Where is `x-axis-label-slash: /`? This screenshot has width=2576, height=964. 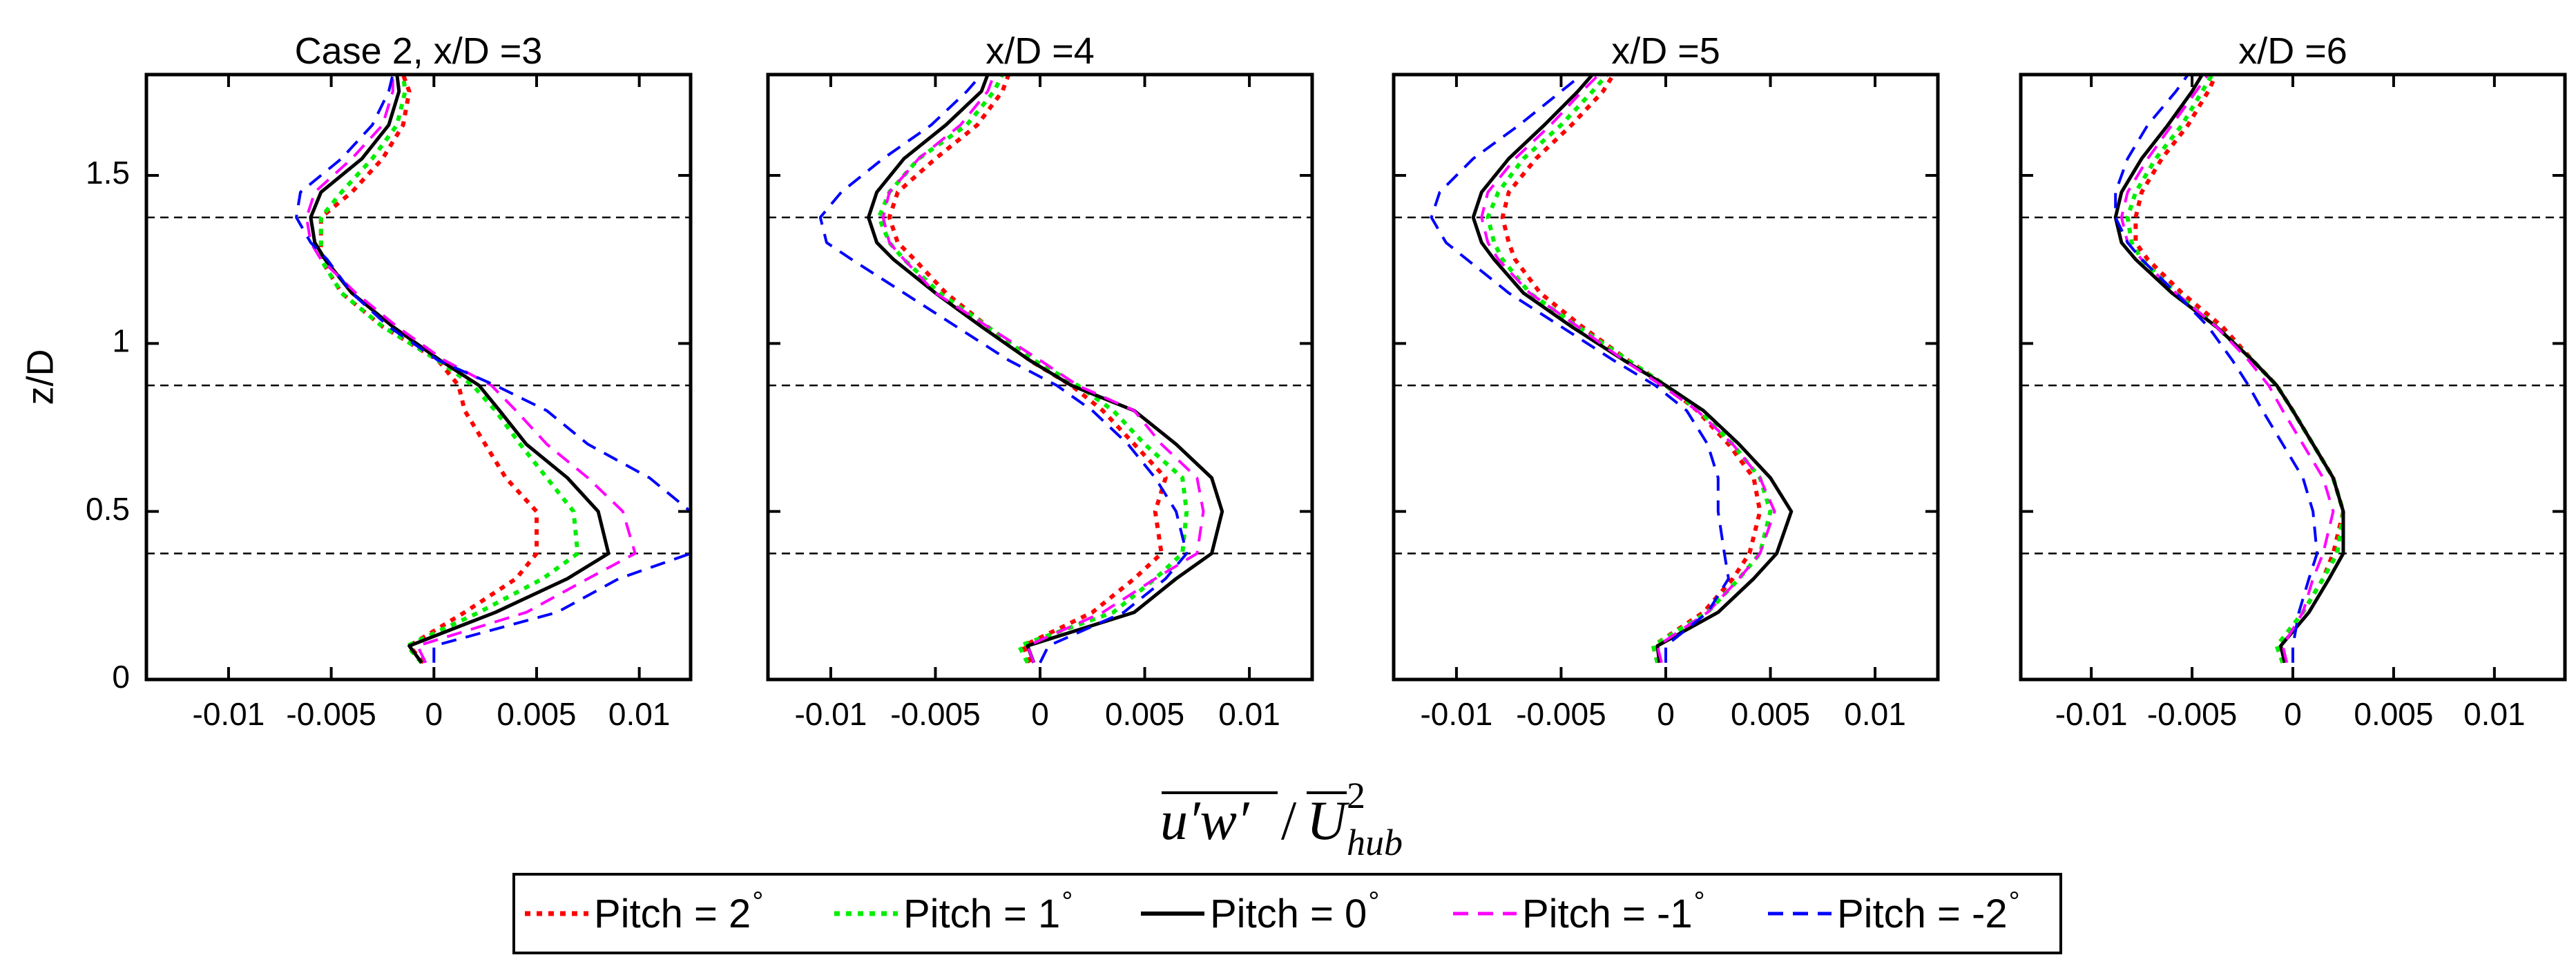 x-axis-label-slash: / is located at coordinates (1289, 821).